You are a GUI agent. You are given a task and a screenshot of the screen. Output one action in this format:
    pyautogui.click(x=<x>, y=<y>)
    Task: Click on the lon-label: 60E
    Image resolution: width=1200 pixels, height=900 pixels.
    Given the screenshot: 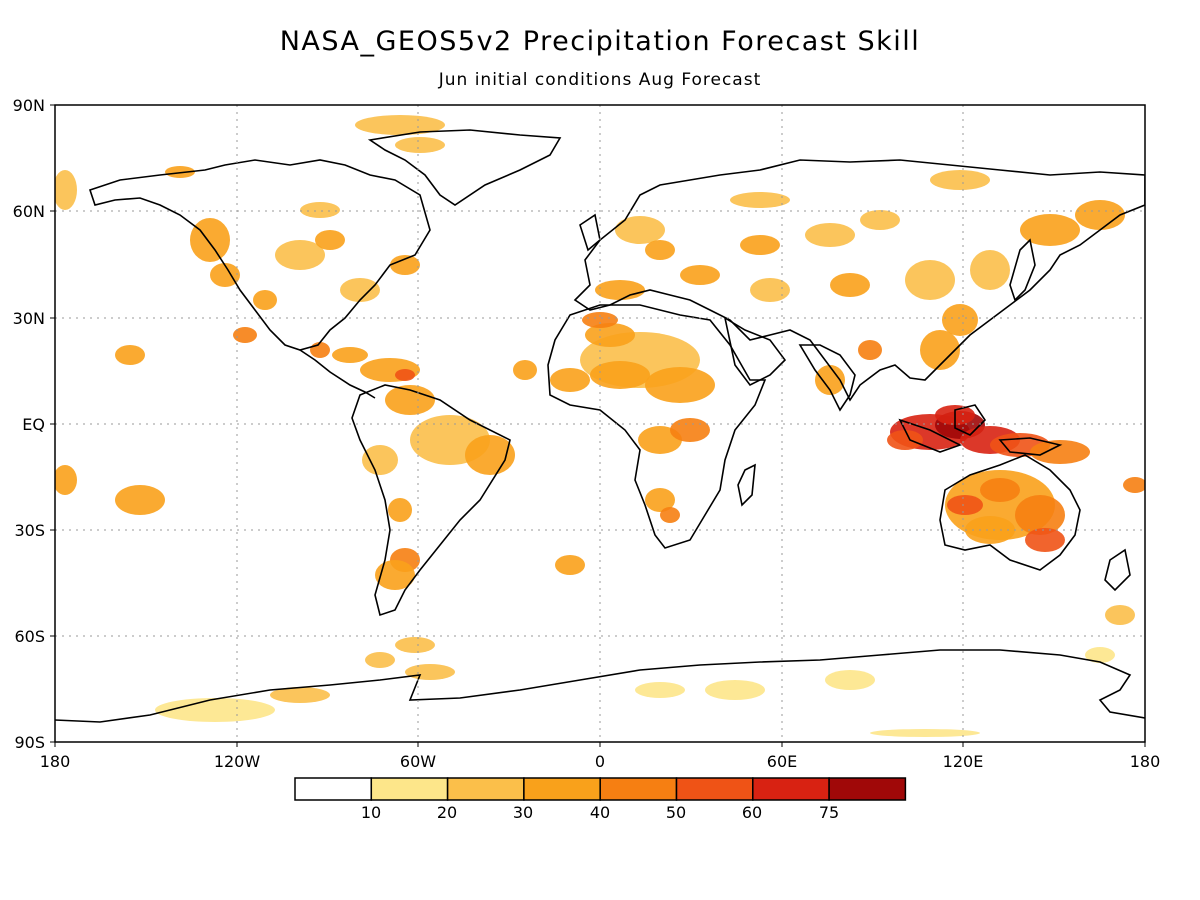 What is the action you would take?
    pyautogui.click(x=782, y=761)
    